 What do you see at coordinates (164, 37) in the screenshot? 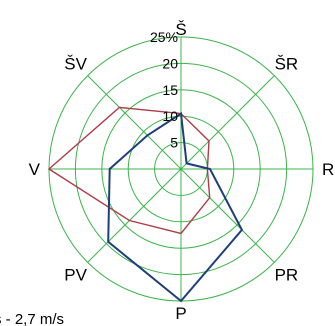
I see `radial-tick-5: 25%` at bounding box center [164, 37].